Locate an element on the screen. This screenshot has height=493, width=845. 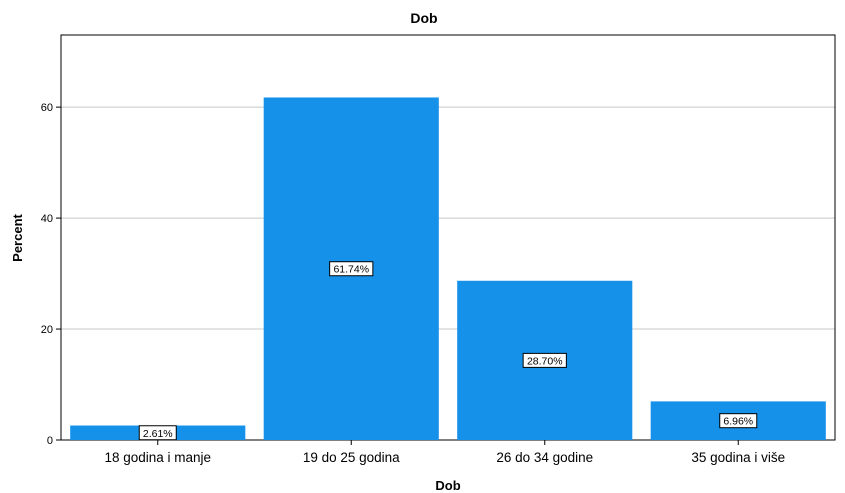
data-label: 61.74% is located at coordinates (351, 270).